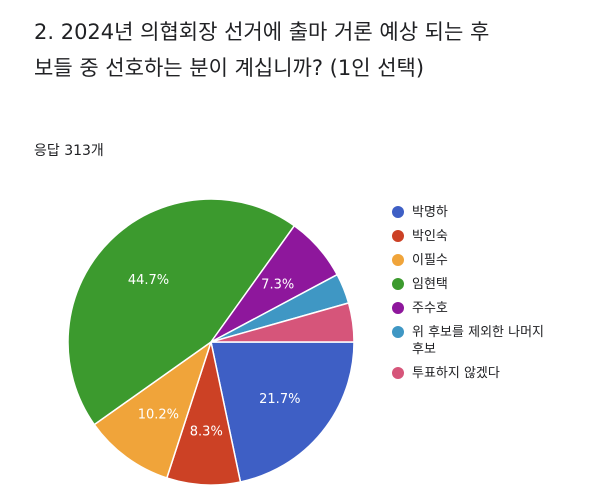  What do you see at coordinates (148, 280) in the screenshot?
I see `slice-label-3: 44.7%` at bounding box center [148, 280].